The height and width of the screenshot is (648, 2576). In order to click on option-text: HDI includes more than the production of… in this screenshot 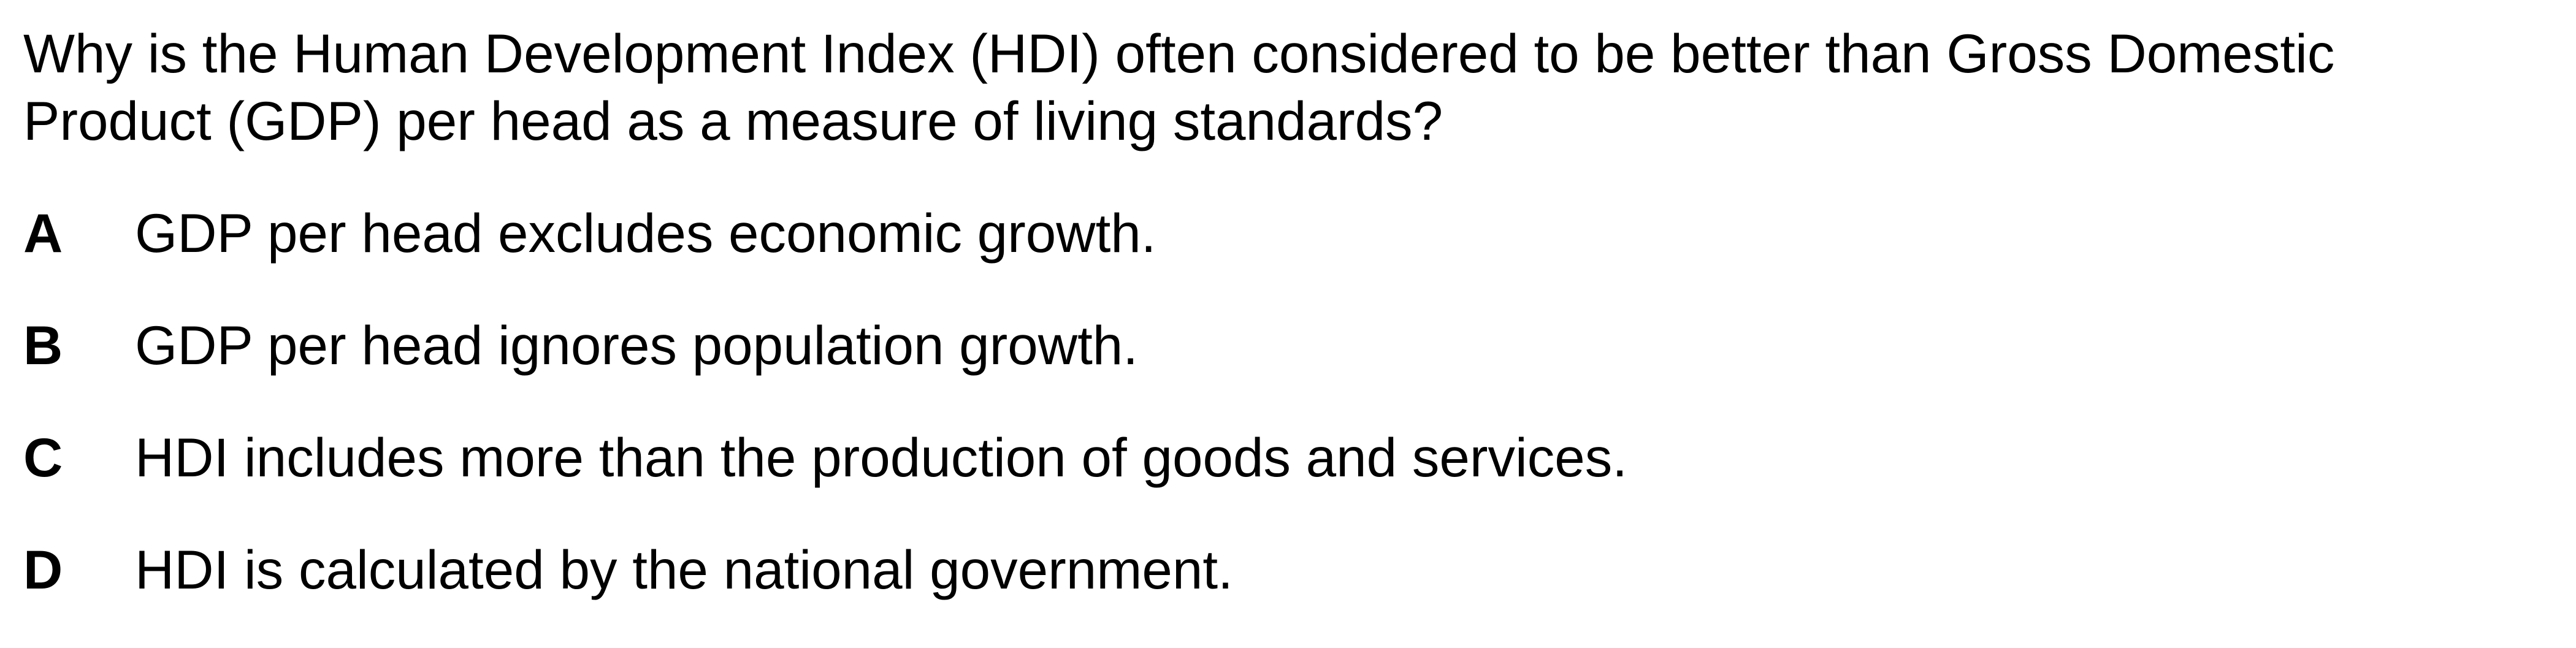, I will do `click(881, 458)`.